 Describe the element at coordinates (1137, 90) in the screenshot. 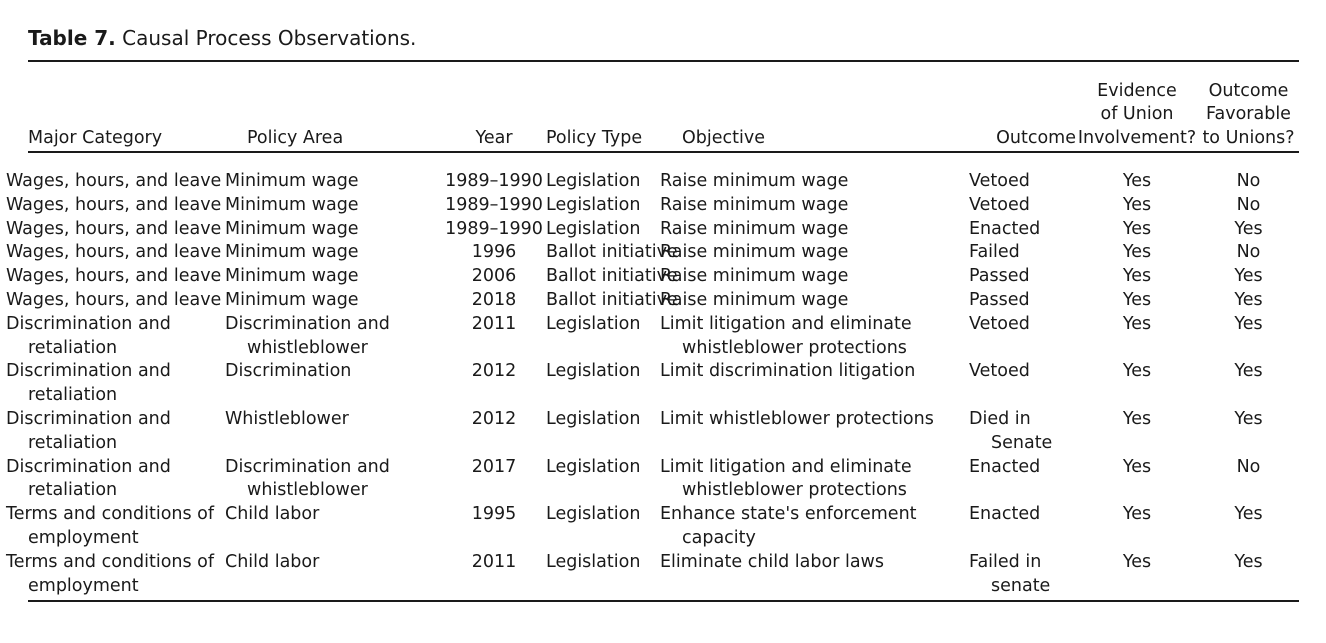

I see `header-evidence-line1: Evidence` at that location.